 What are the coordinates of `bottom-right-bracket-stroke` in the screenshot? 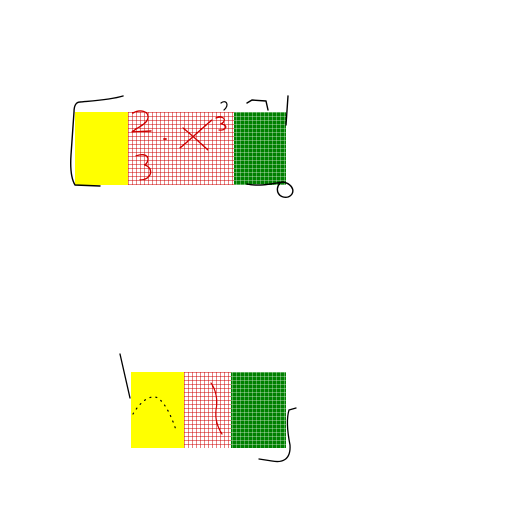 It's located at (277, 435).